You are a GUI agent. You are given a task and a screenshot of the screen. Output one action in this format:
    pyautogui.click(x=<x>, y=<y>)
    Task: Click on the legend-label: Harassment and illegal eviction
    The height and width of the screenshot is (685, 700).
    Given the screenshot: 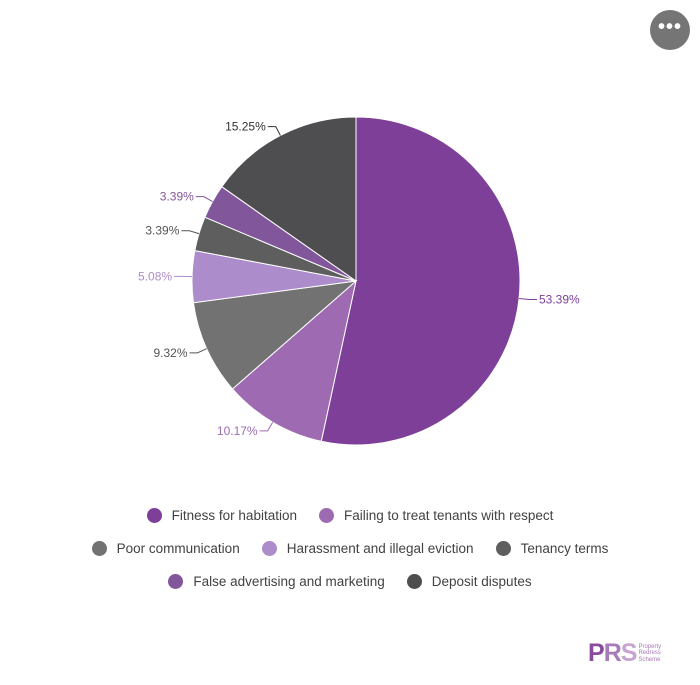 What is the action you would take?
    pyautogui.click(x=380, y=548)
    